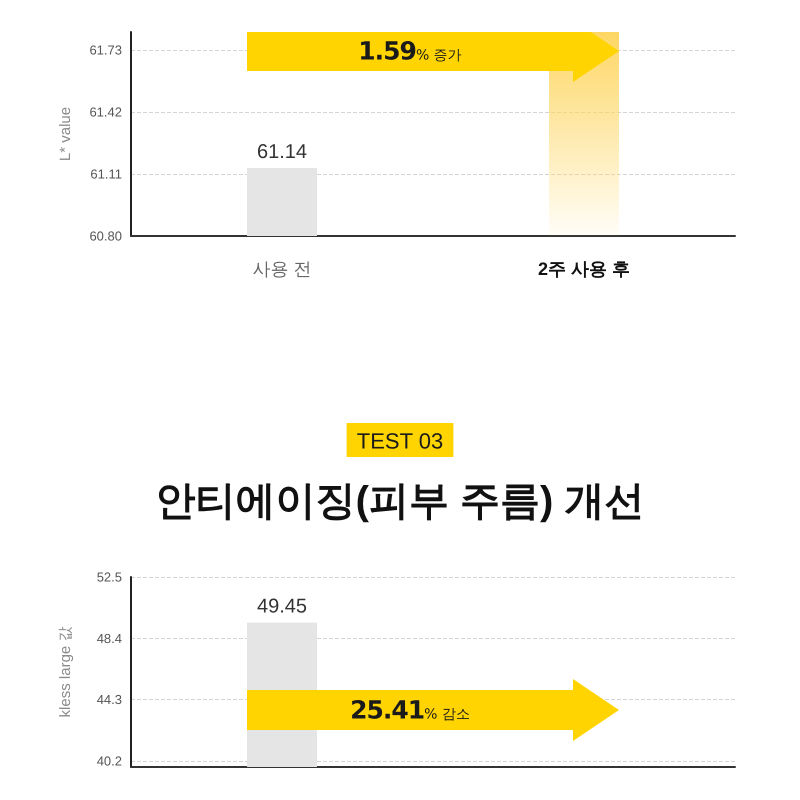  I want to click on annotation: 25.41% 감소, so click(410, 710).